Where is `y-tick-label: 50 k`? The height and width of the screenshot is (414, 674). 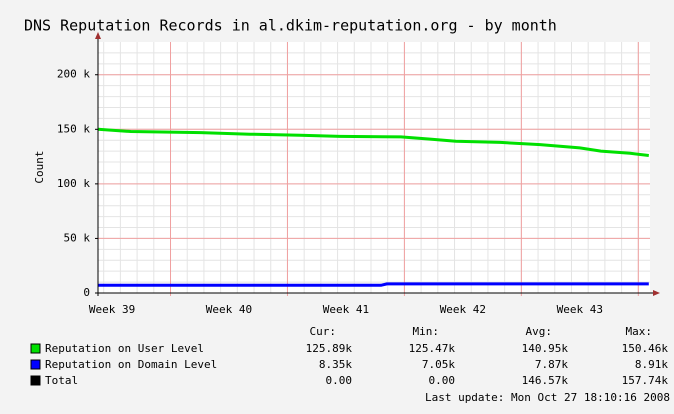
y-tick-label: 50 k is located at coordinates (77, 237).